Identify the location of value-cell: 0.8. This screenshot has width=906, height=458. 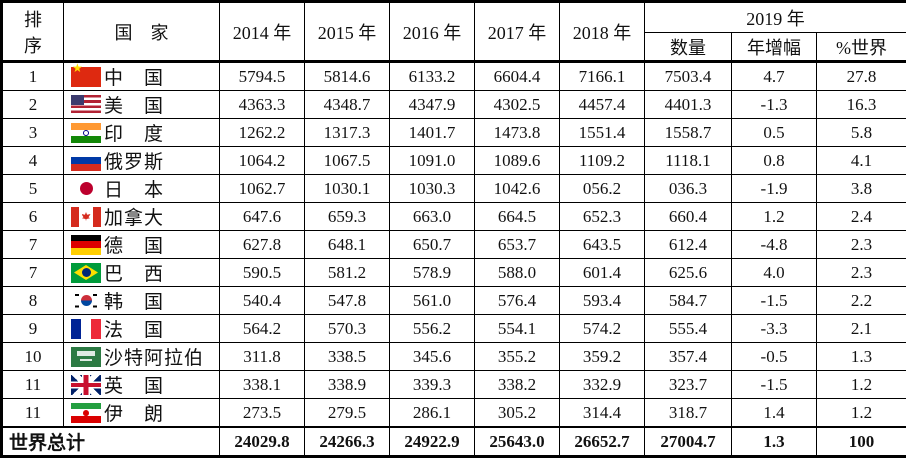
(774, 161).